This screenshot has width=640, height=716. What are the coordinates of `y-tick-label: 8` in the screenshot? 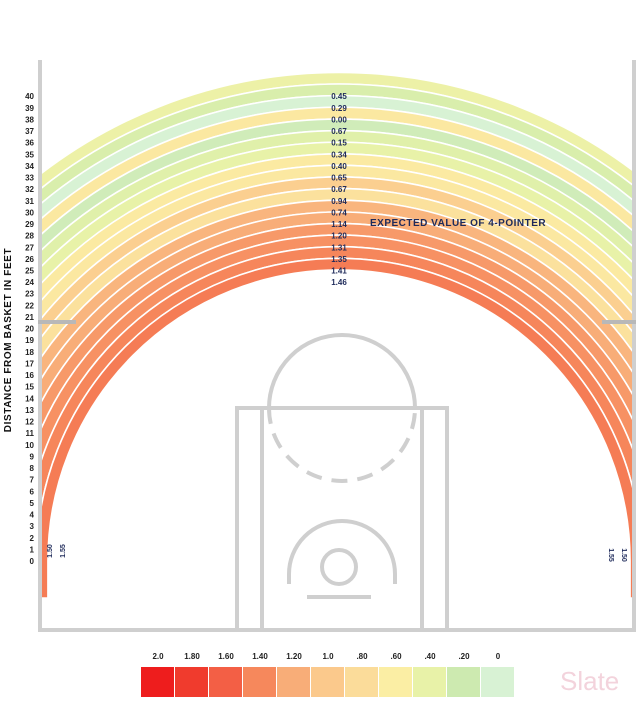 It's located at (32, 468).